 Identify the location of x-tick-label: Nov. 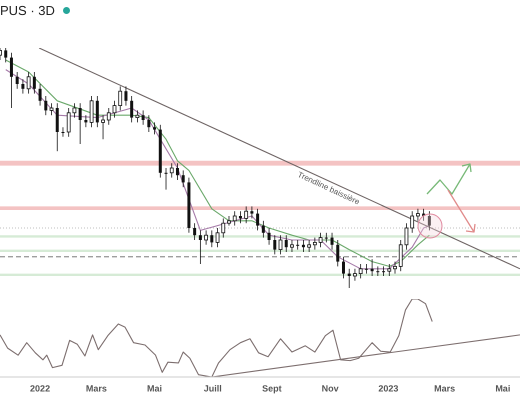
(330, 388).